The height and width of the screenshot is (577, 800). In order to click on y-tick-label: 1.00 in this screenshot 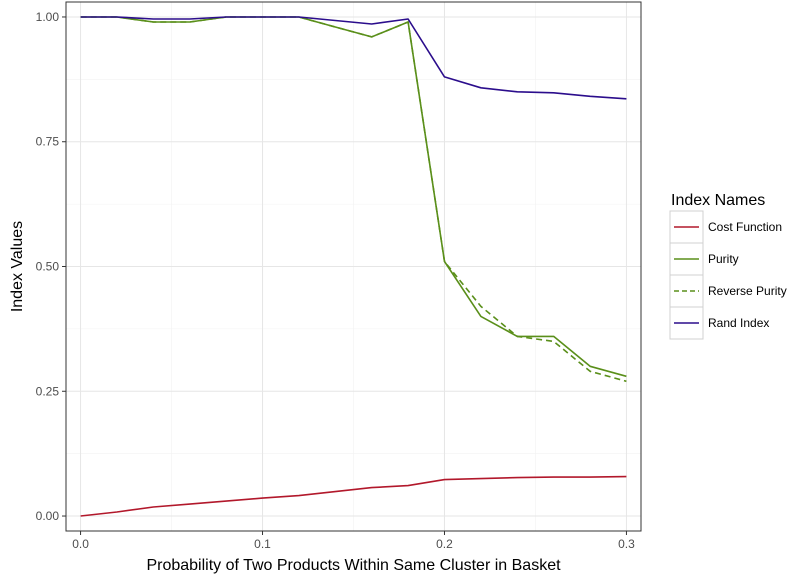, I will do `click(48, 17)`.